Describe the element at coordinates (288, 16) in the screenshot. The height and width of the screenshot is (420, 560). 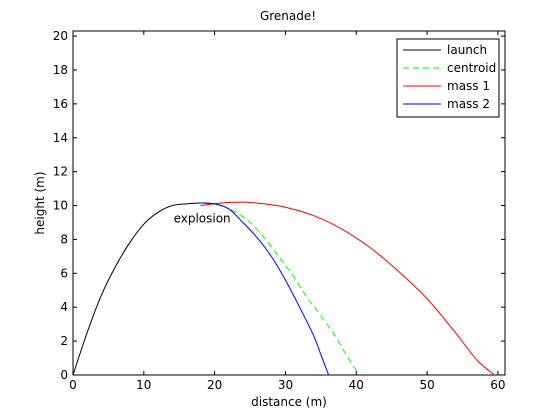
I see `chart-title: Grenade!` at that location.